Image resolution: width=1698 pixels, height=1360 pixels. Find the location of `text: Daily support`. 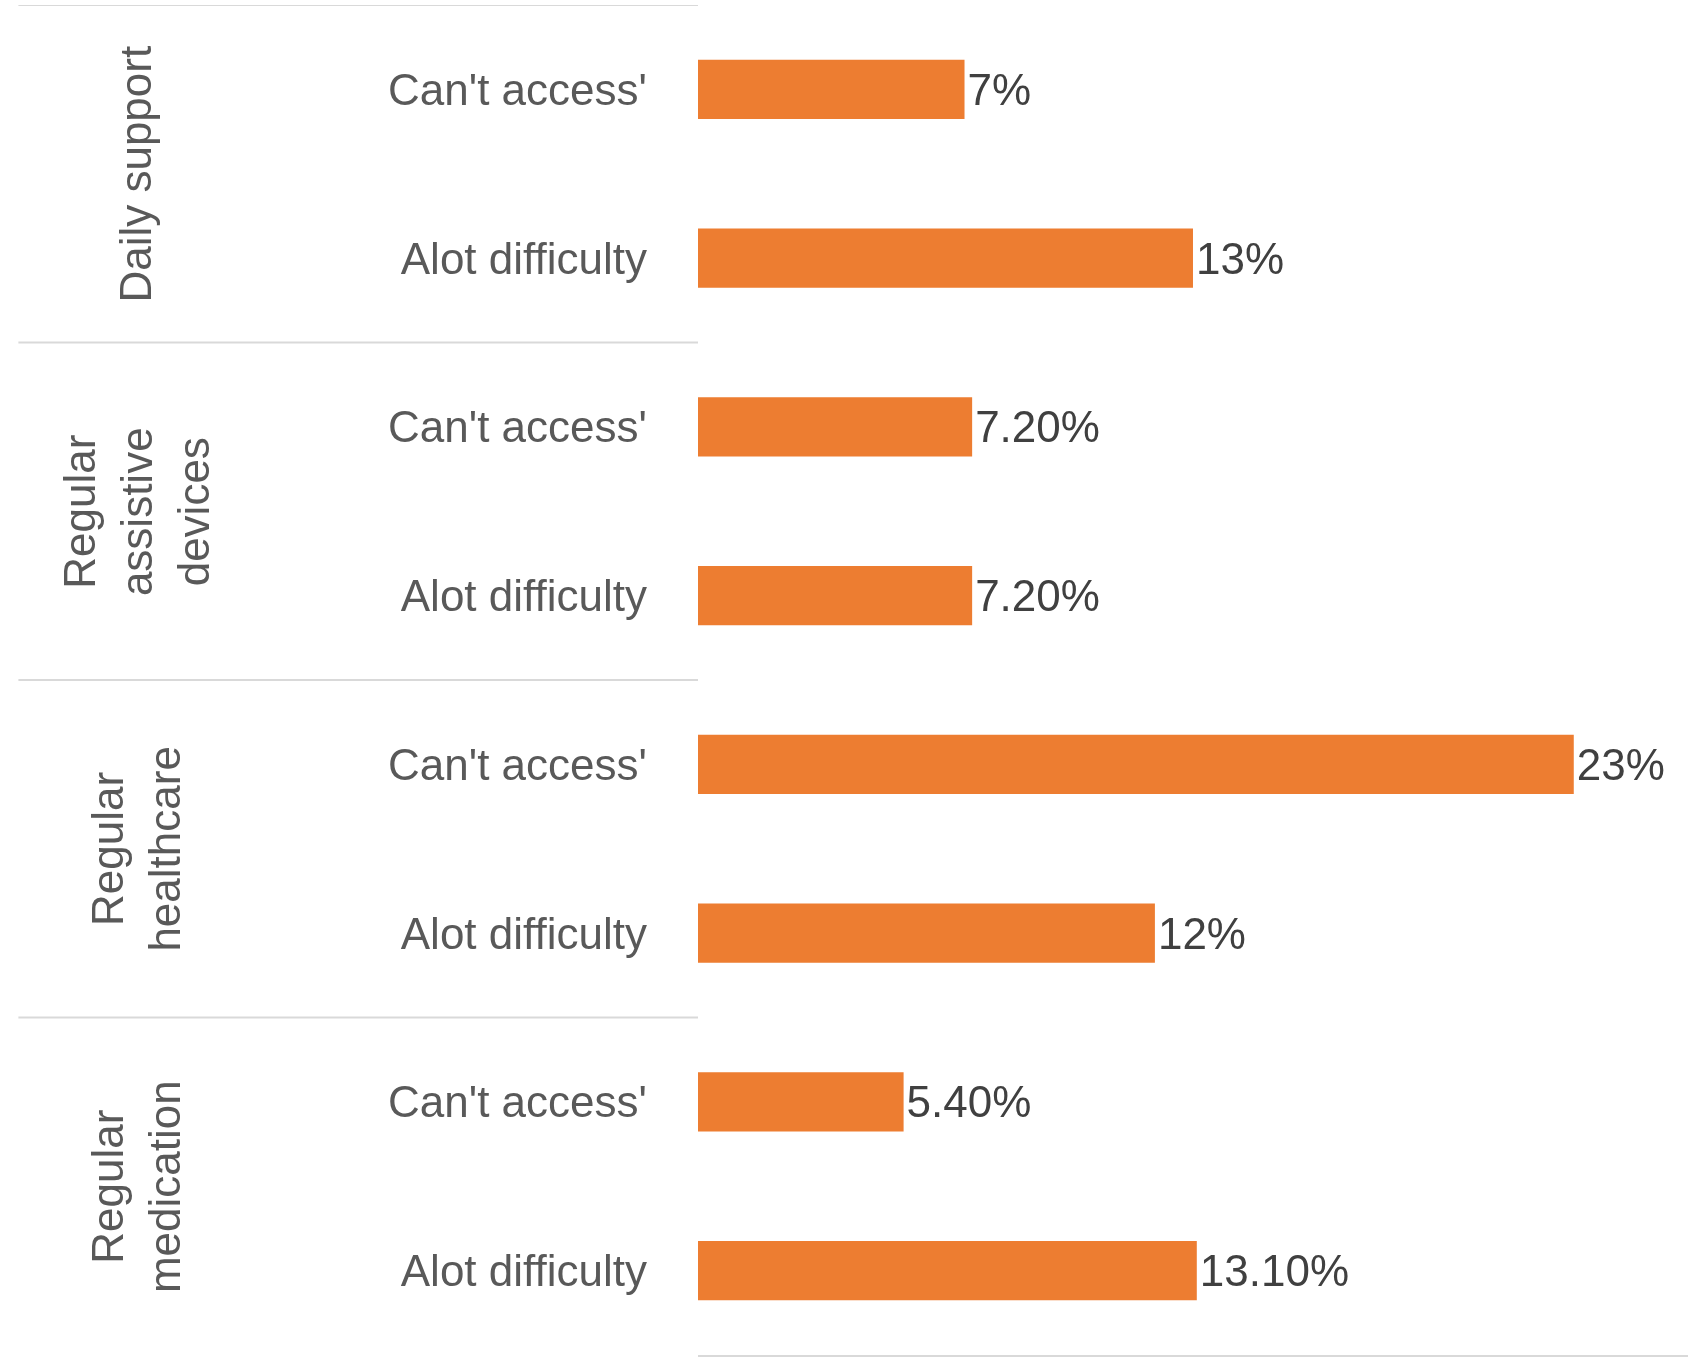

text: Daily support is located at coordinates (136, 174).